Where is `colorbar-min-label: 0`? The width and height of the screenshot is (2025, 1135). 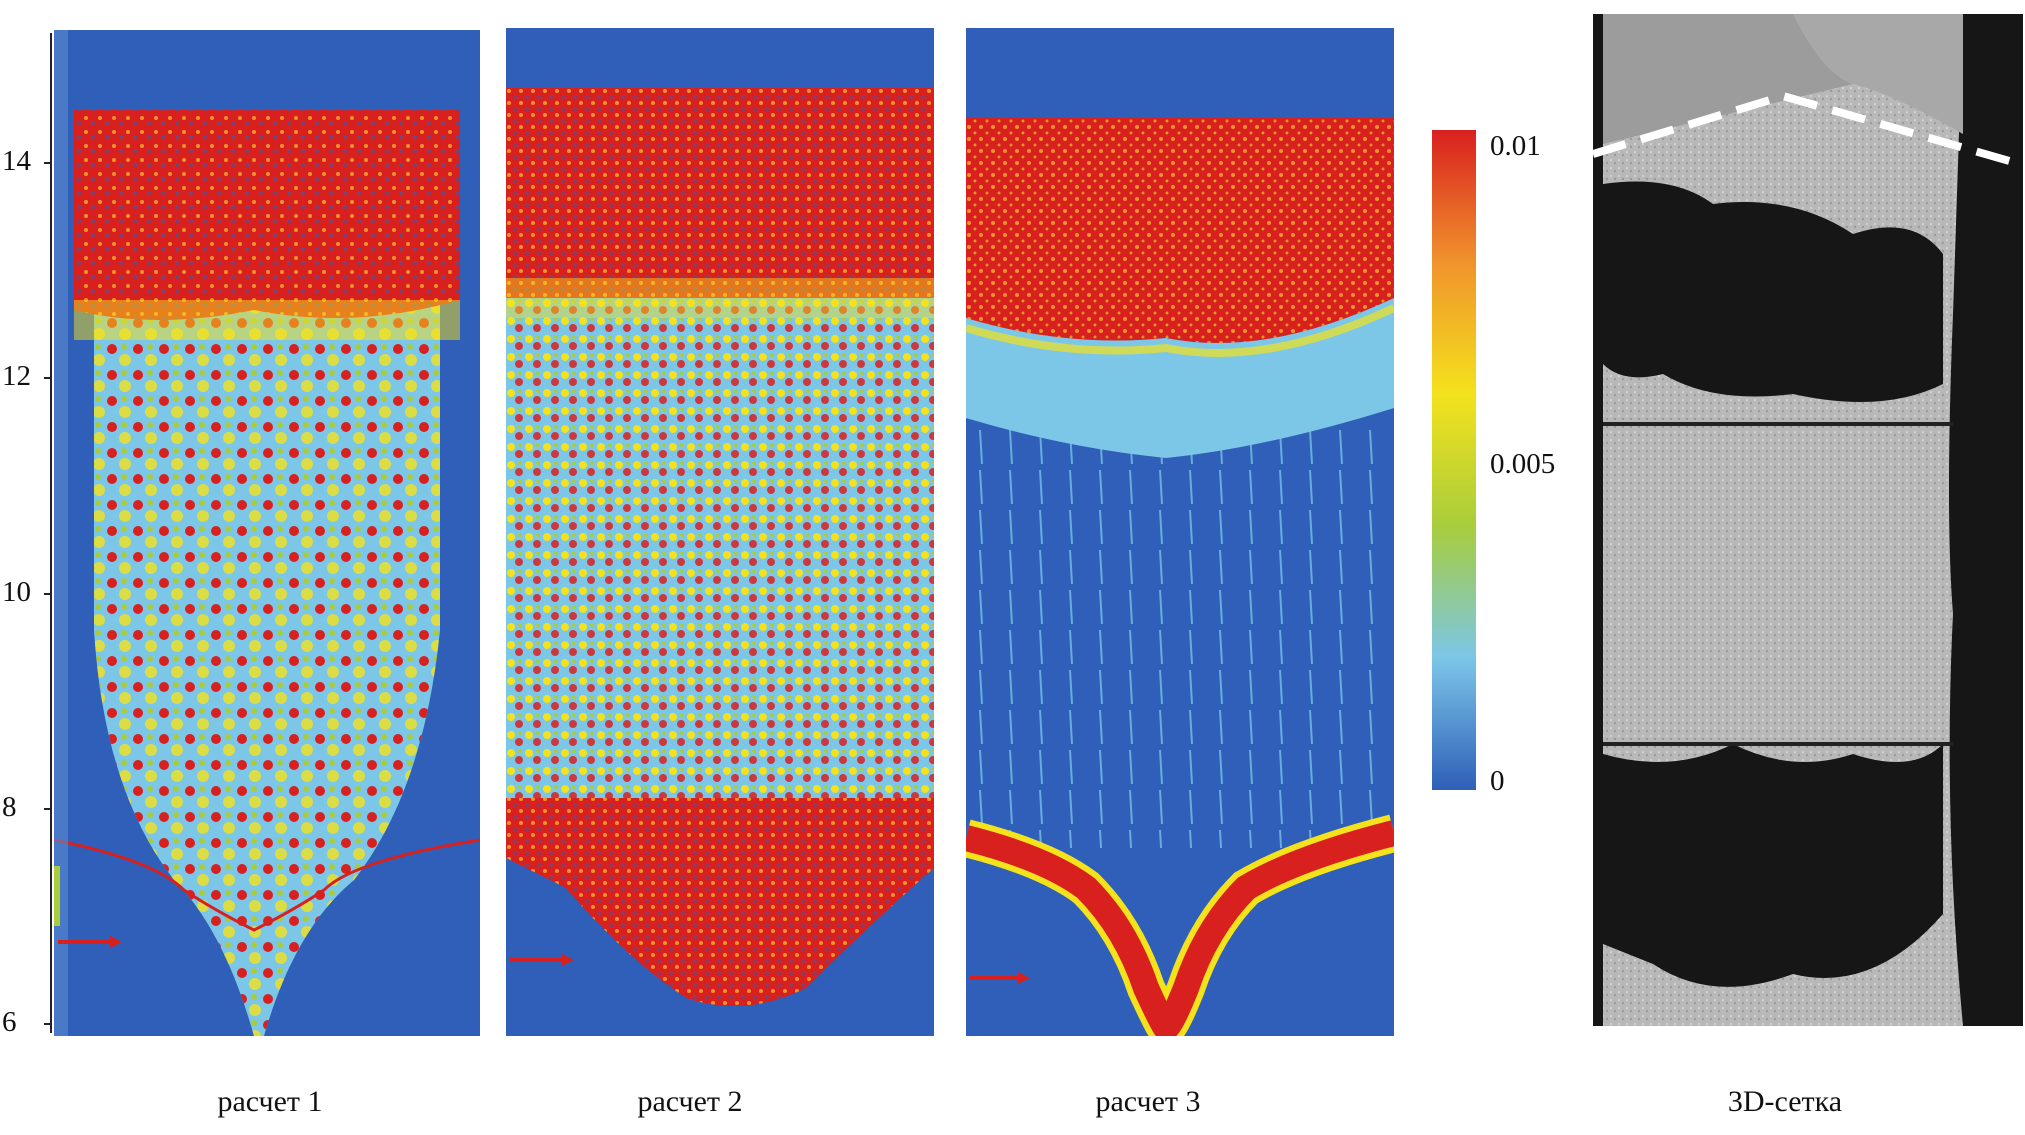 colorbar-min-label: 0 is located at coordinates (1497, 781).